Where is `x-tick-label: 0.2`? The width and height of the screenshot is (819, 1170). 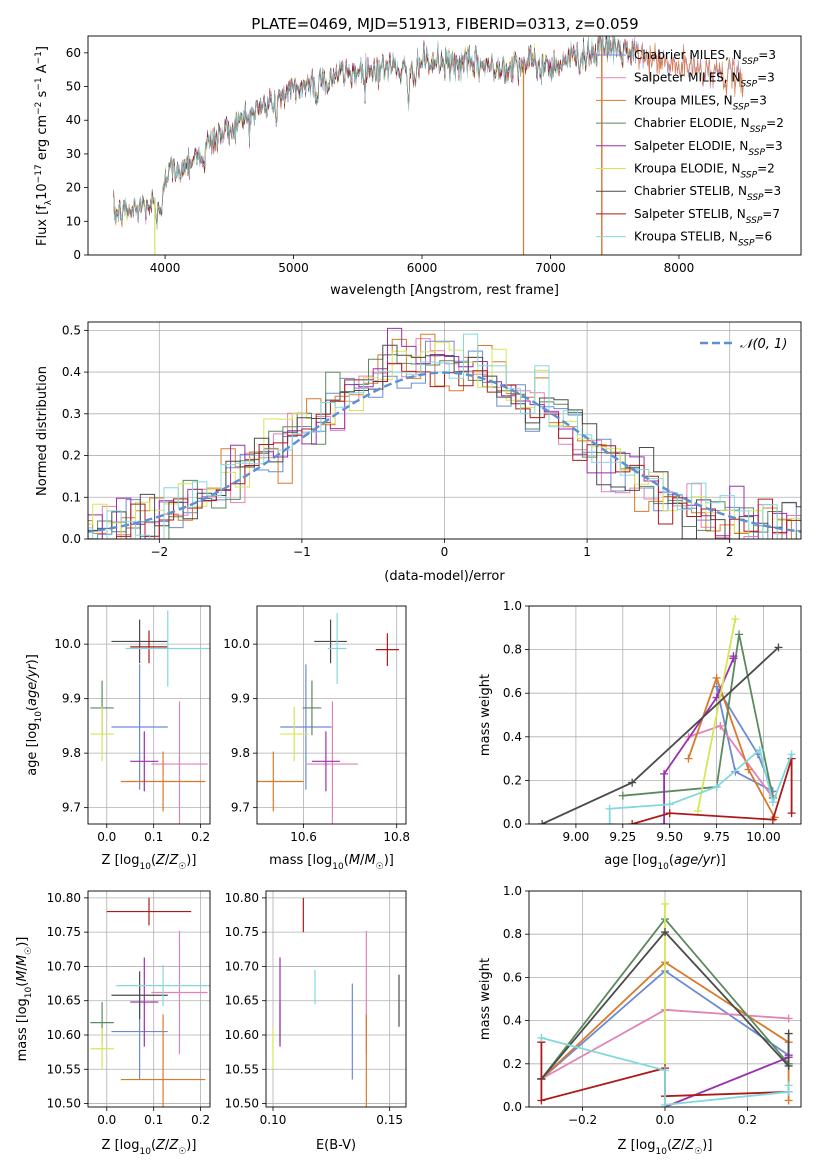 x-tick-label: 0.2 is located at coordinates (200, 1120).